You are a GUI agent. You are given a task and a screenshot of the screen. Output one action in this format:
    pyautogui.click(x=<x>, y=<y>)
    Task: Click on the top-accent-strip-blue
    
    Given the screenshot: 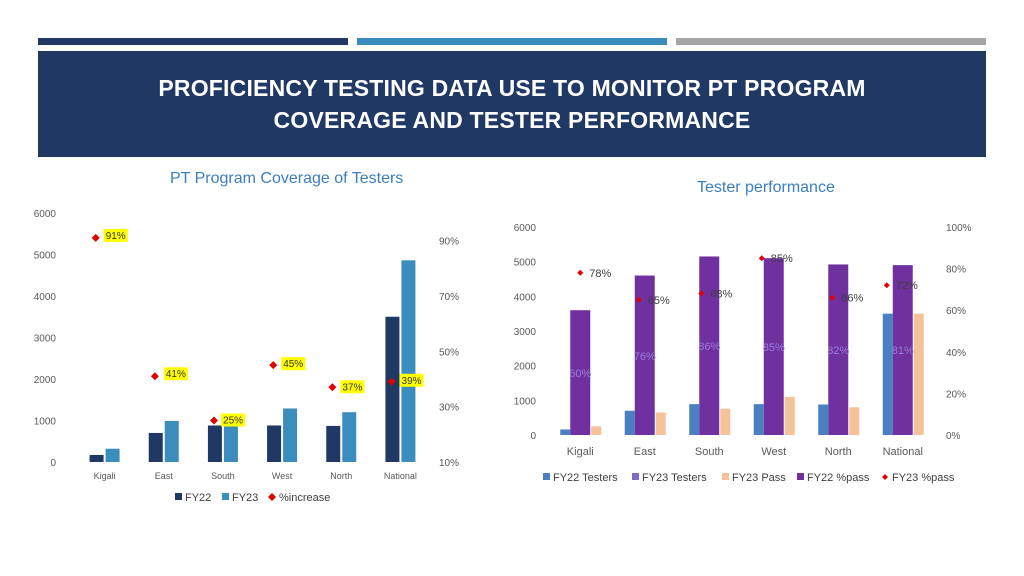 What is the action you would take?
    pyautogui.click(x=512, y=41)
    